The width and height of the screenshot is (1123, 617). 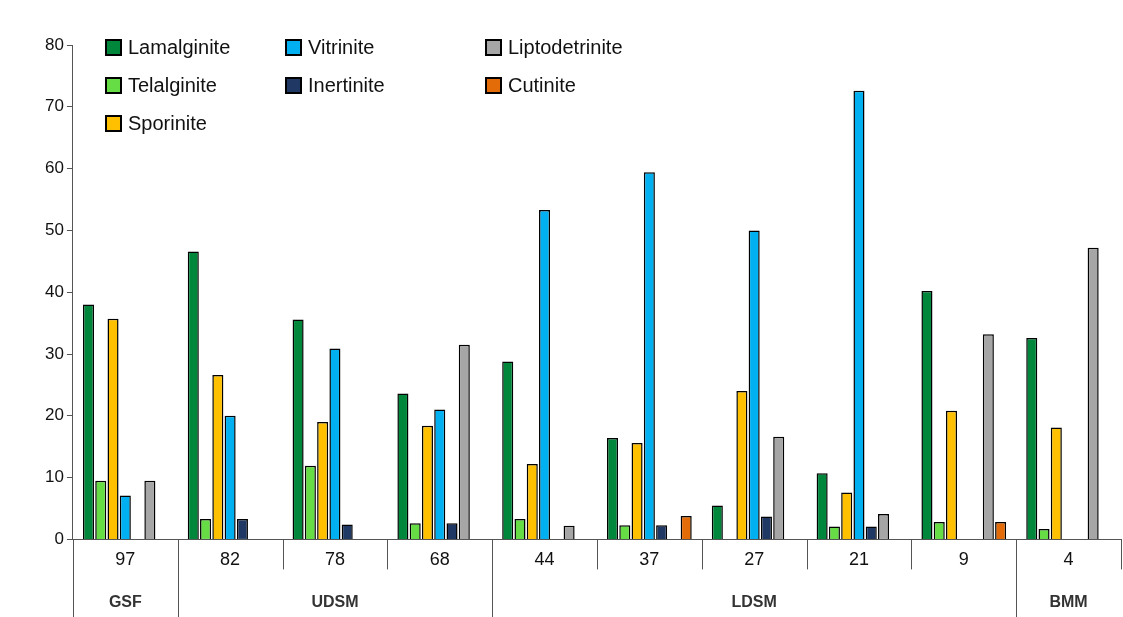 What do you see at coordinates (1068, 559) in the screenshot?
I see `x-tick-label: 4` at bounding box center [1068, 559].